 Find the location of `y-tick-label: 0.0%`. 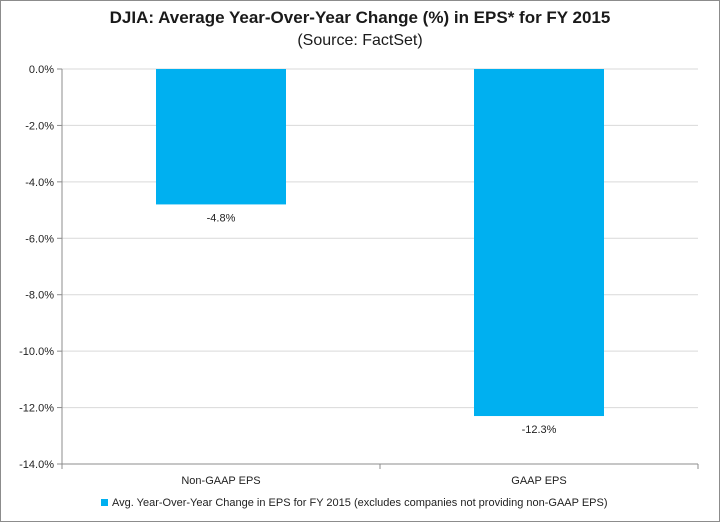

y-tick-label: 0.0% is located at coordinates (41, 70).